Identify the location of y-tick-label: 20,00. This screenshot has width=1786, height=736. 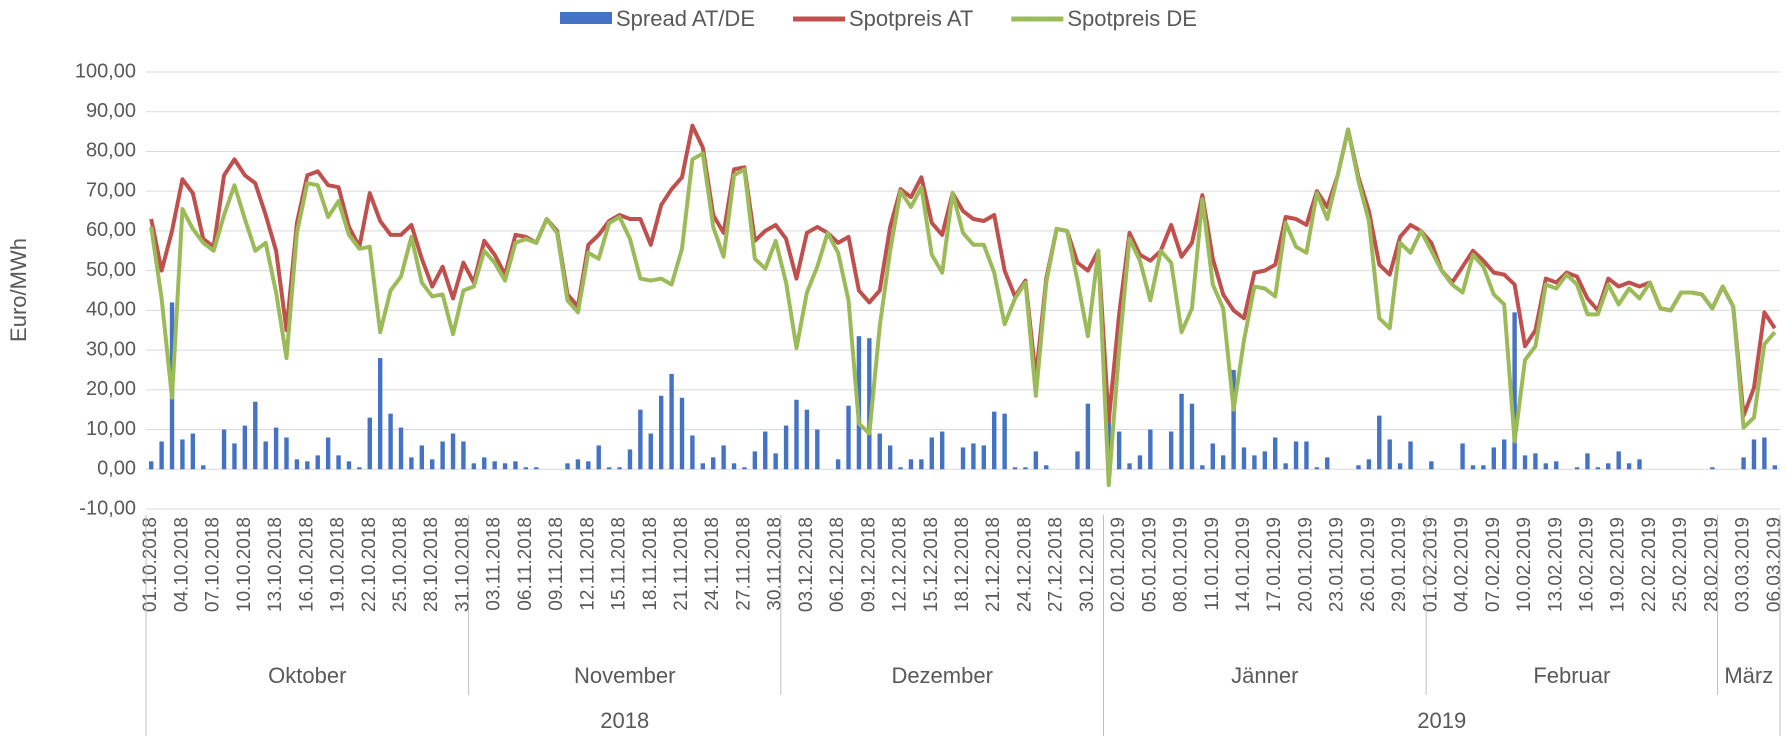
(111, 389).